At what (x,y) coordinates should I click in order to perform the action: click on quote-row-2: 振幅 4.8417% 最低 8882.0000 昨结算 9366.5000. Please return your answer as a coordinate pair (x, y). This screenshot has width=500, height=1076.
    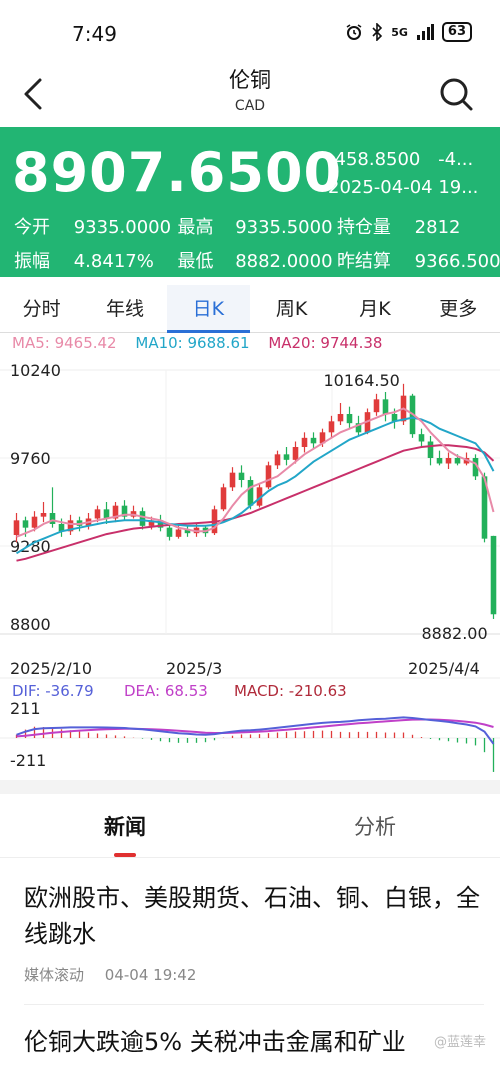
    Looking at the image, I should click on (257, 260).